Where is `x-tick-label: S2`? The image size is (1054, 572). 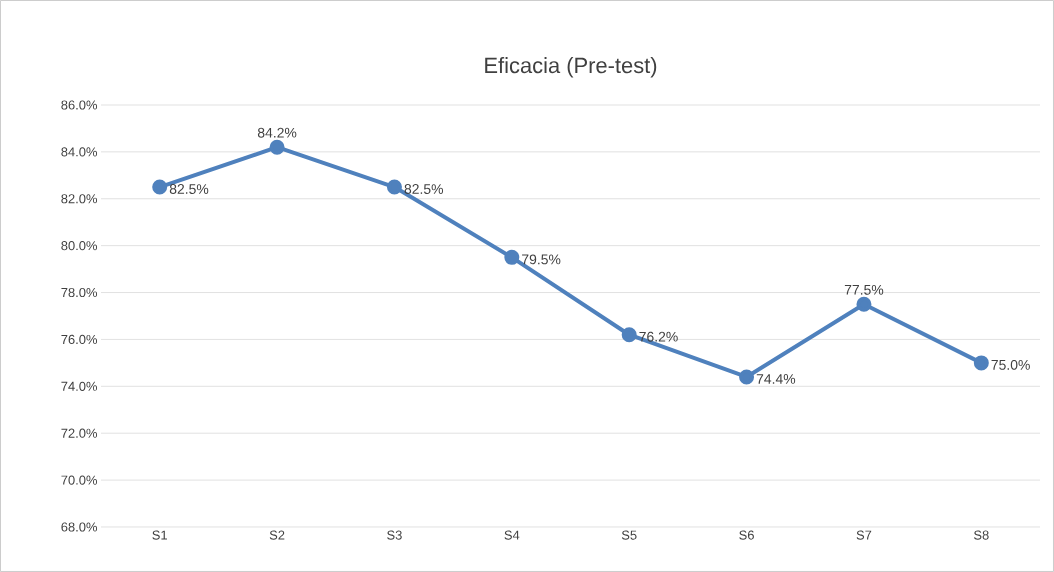 x-tick-label: S2 is located at coordinates (277, 535).